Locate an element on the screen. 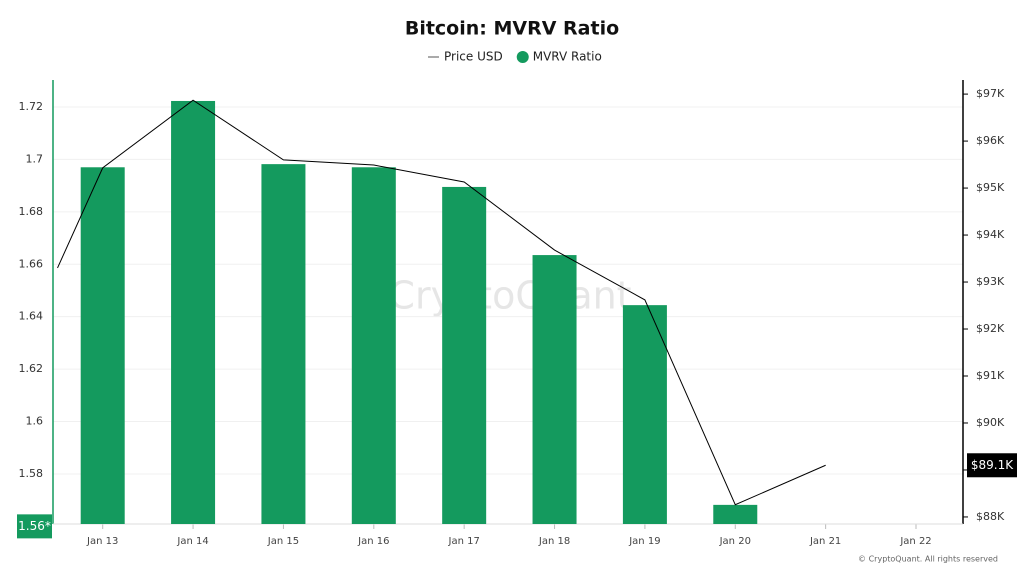 The width and height of the screenshot is (1024, 576). y2-tick-label: $95K is located at coordinates (990, 187).